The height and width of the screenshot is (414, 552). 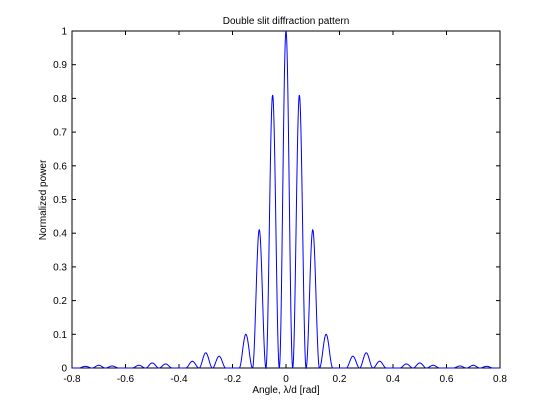 What do you see at coordinates (285, 390) in the screenshot?
I see `x-axis-title: Angle, λ/d [rad]` at bounding box center [285, 390].